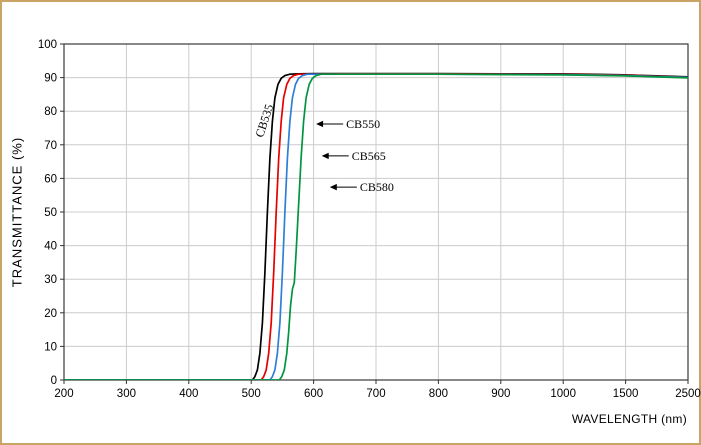 This screenshot has width=701, height=445. I want to click on y-tick-label: 50, so click(50, 213).